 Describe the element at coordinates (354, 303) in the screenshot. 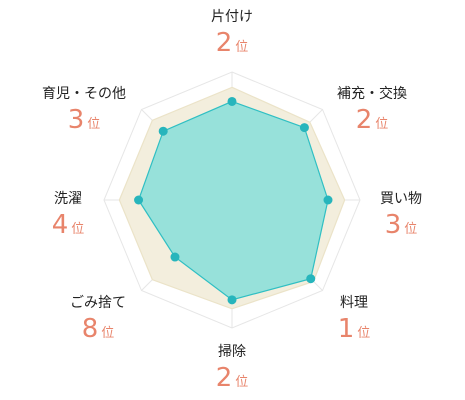

I see `axis-name: 料理` at that location.